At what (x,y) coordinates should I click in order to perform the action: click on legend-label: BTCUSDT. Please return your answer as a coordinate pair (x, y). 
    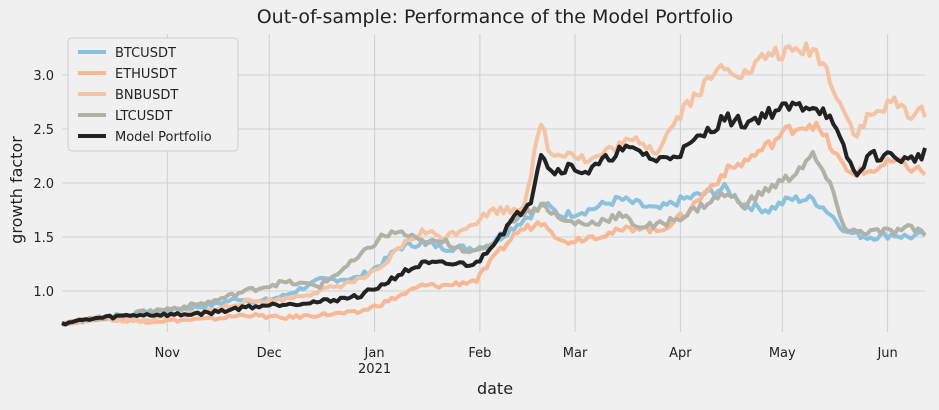
    Looking at the image, I should click on (145, 53).